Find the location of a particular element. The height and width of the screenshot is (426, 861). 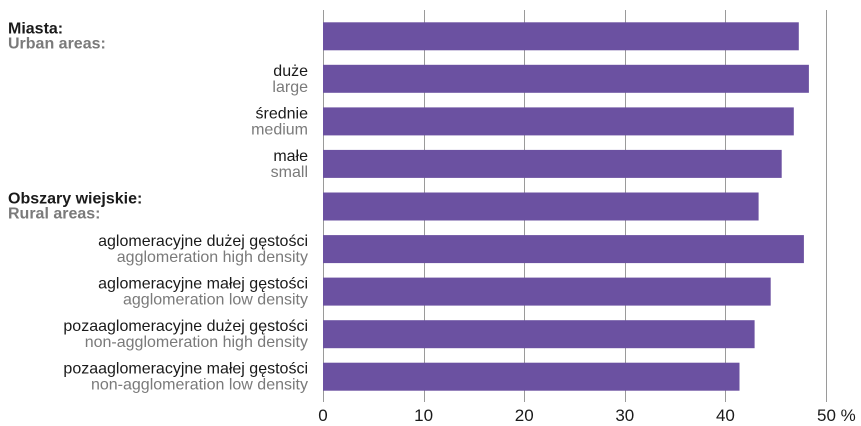

x-tick-label-2: 20 is located at coordinates (524, 415).